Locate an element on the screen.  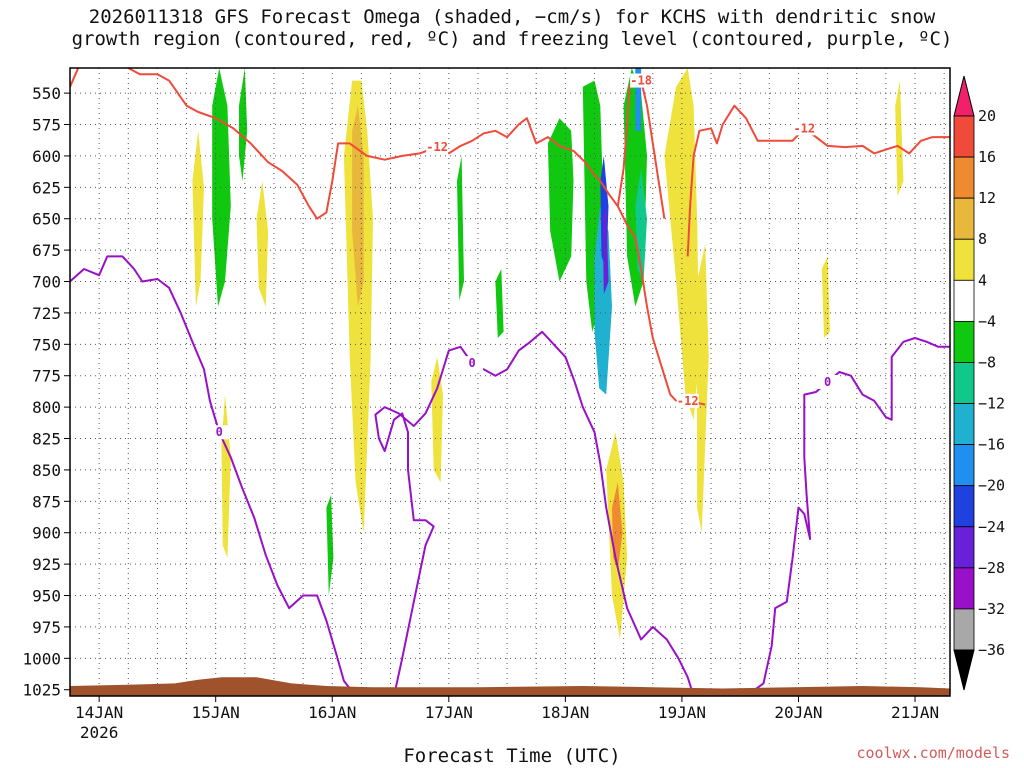
colorbar-label: −32 is located at coordinates (991, 609).